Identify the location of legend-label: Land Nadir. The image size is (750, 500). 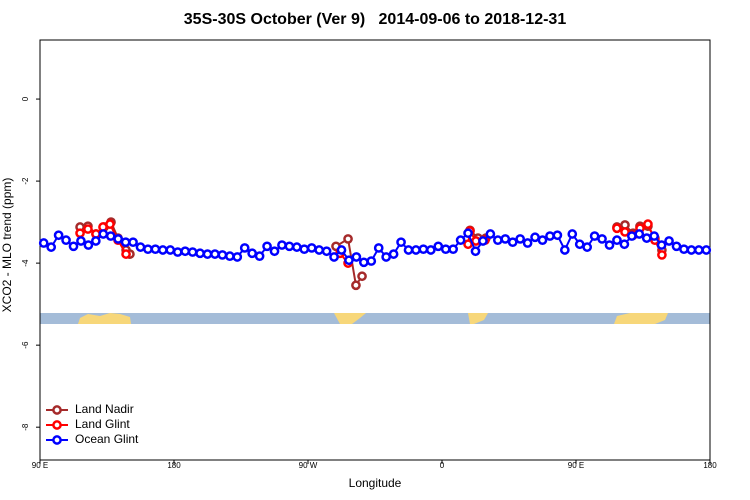
(104, 409).